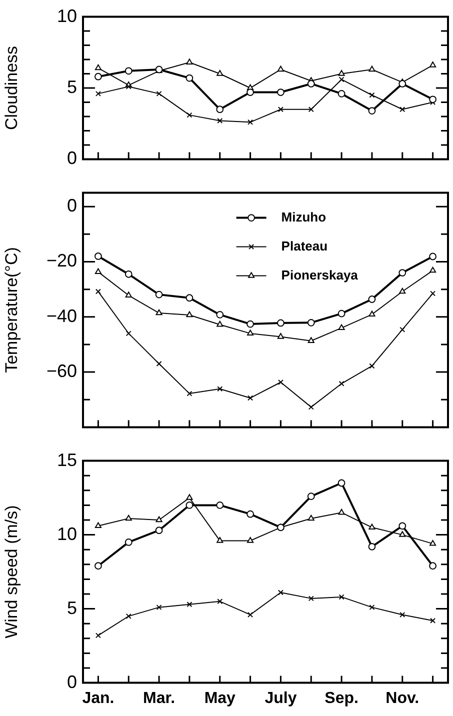  What do you see at coordinates (98, 698) in the screenshot?
I see `x-tick-label: Jan.` at bounding box center [98, 698].